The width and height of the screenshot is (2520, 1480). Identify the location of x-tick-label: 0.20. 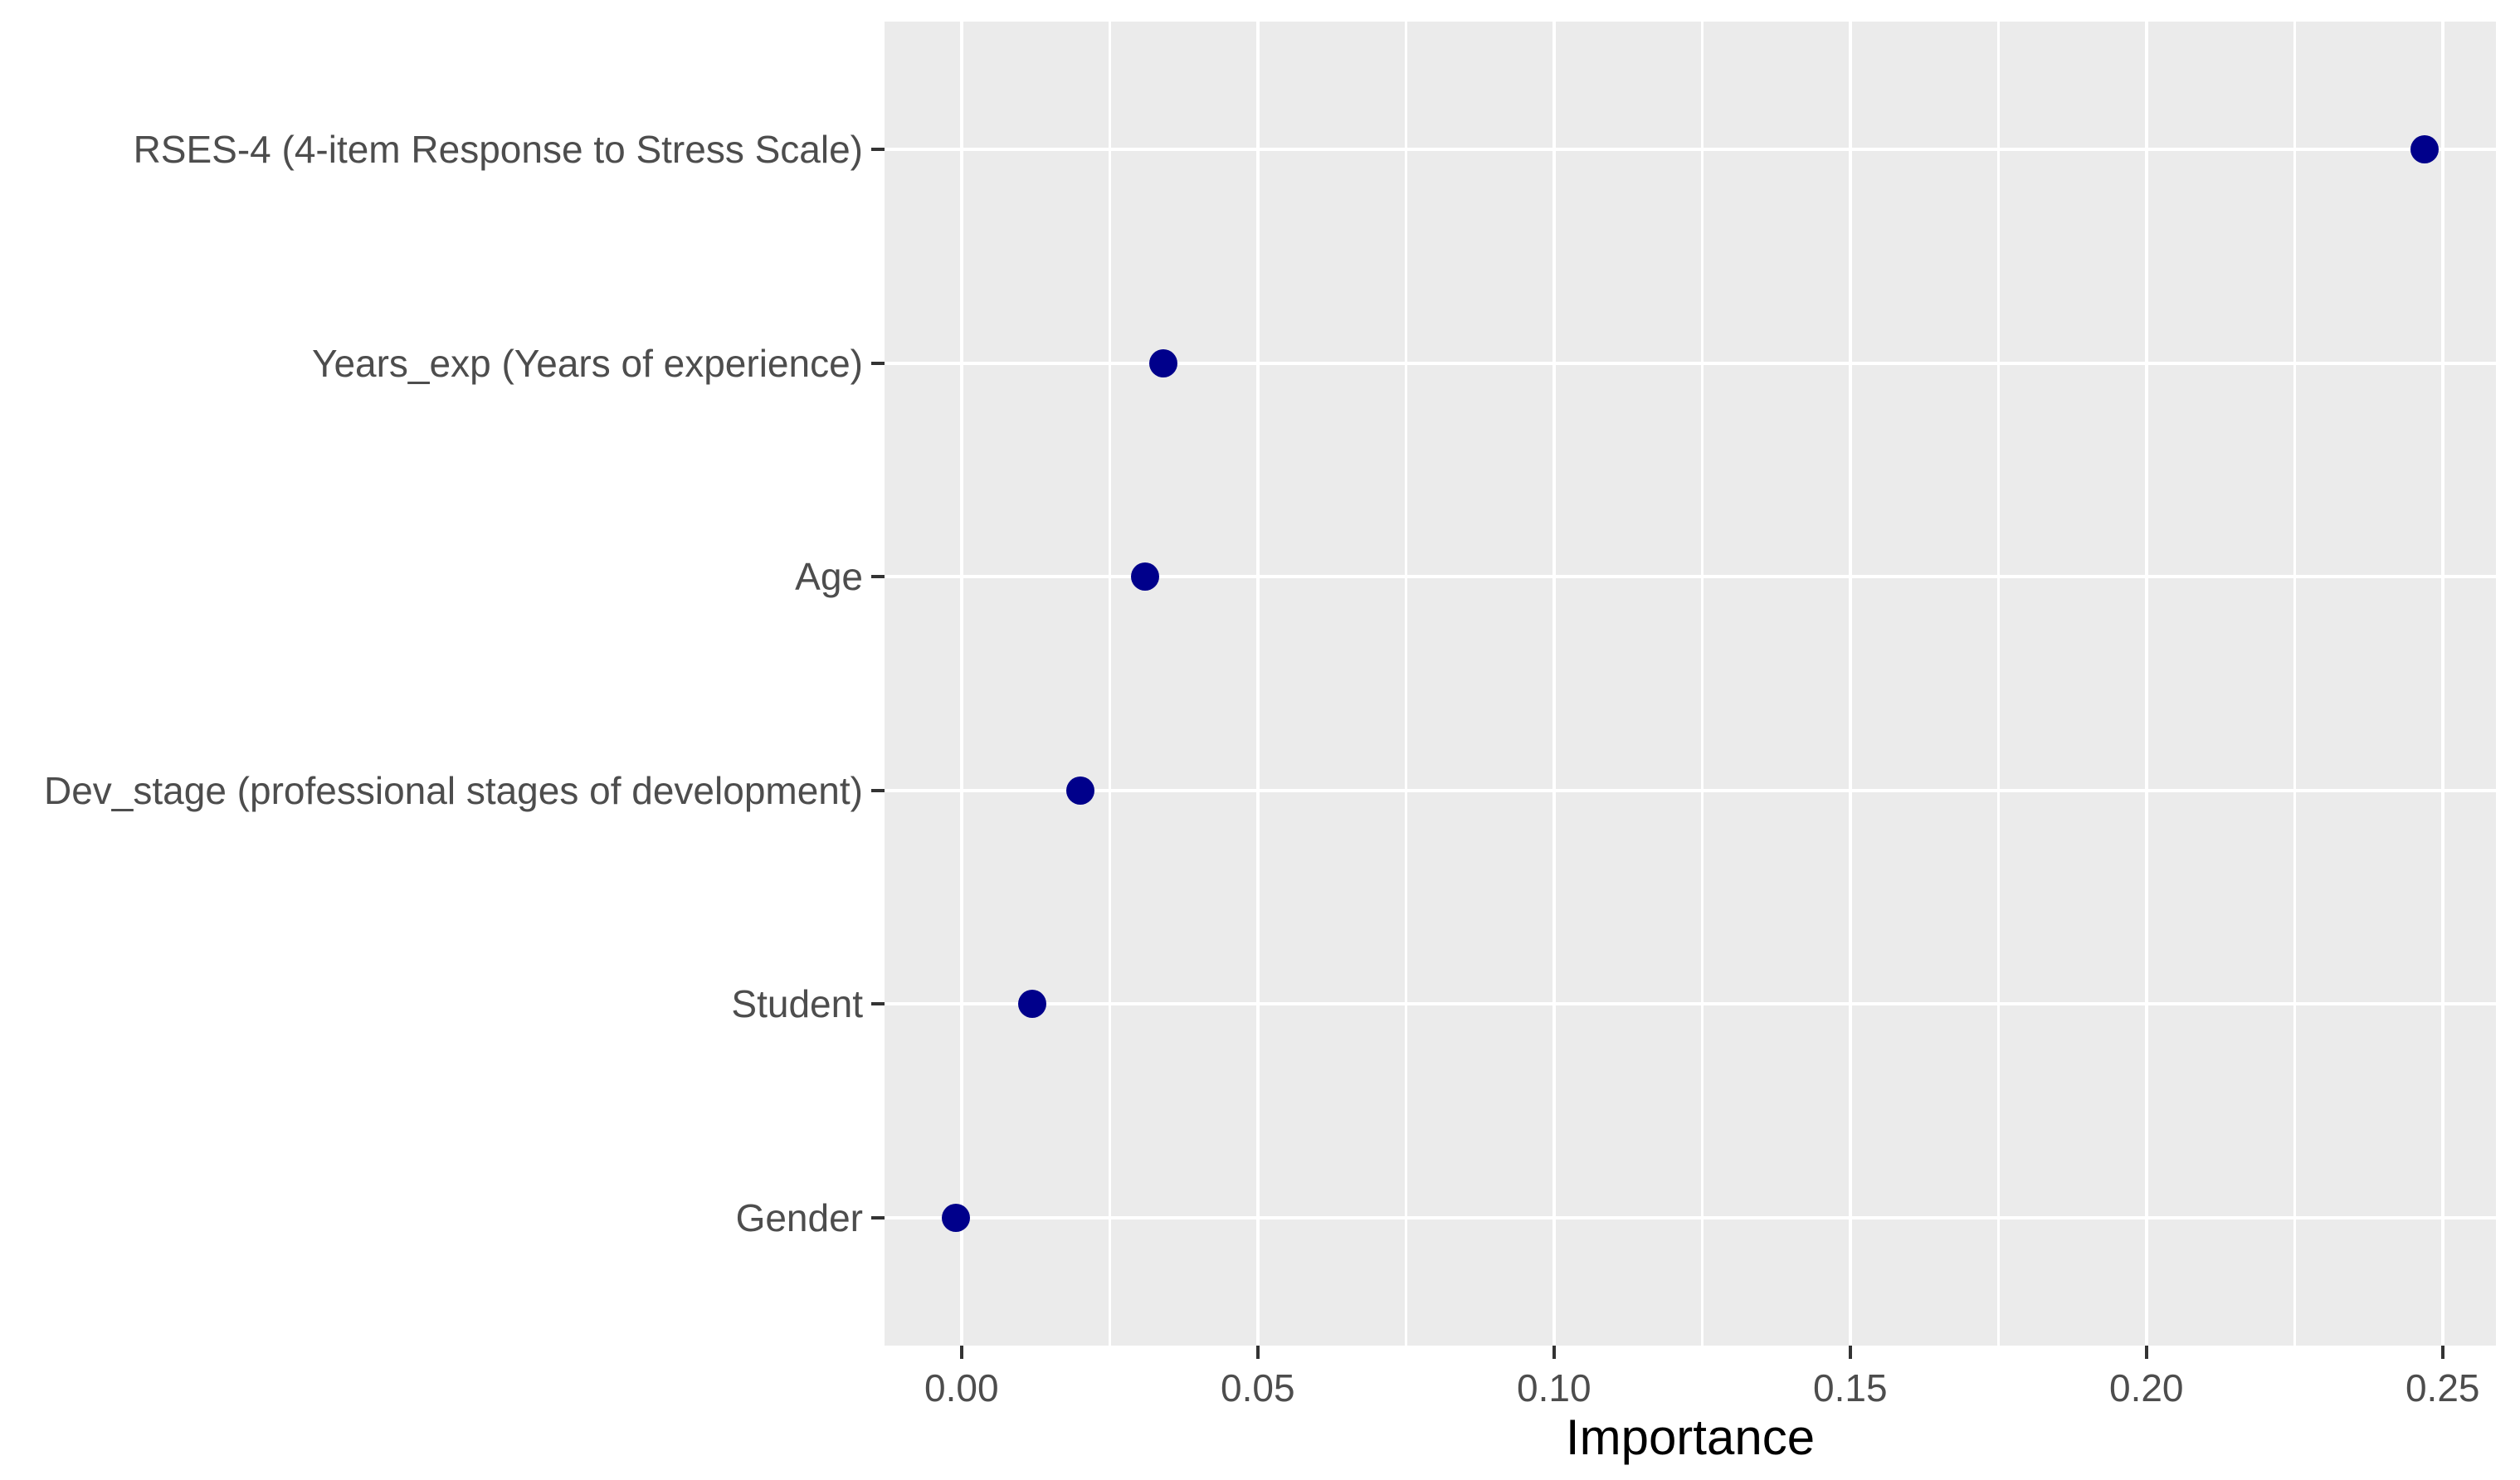
(2146, 1387).